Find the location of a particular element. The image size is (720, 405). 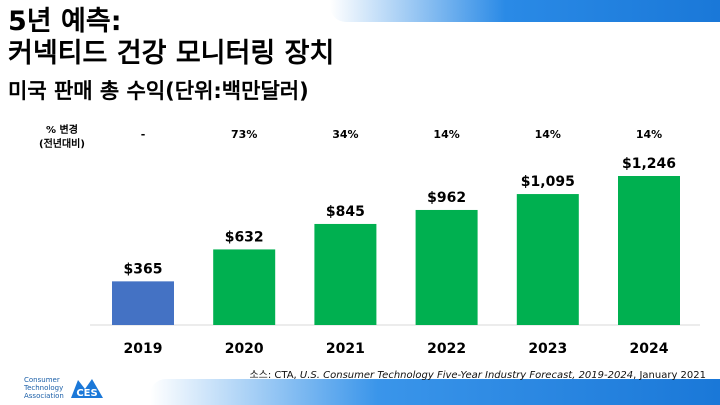

cta-logo-line-3: Association is located at coordinates (44, 396).